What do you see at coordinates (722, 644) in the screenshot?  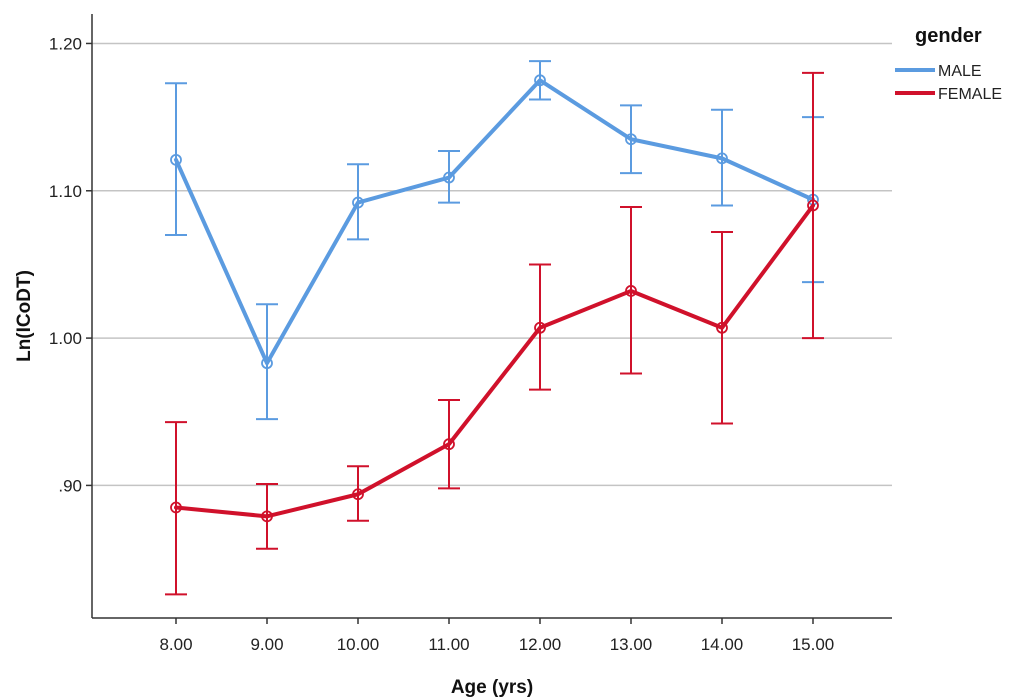 I see `x-tick-label: 14.00` at bounding box center [722, 644].